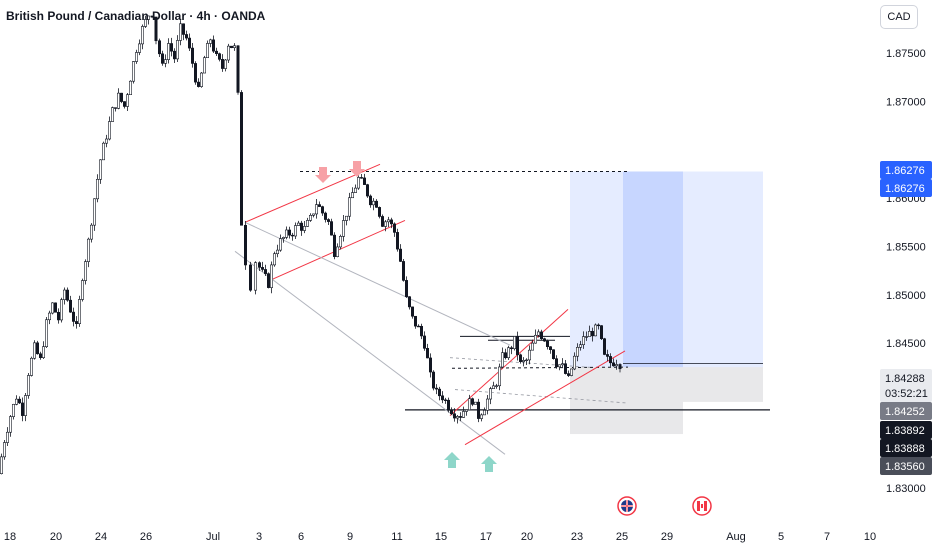  What do you see at coordinates (540, 367) in the screenshot?
I see `dashed-entry-line` at bounding box center [540, 367].